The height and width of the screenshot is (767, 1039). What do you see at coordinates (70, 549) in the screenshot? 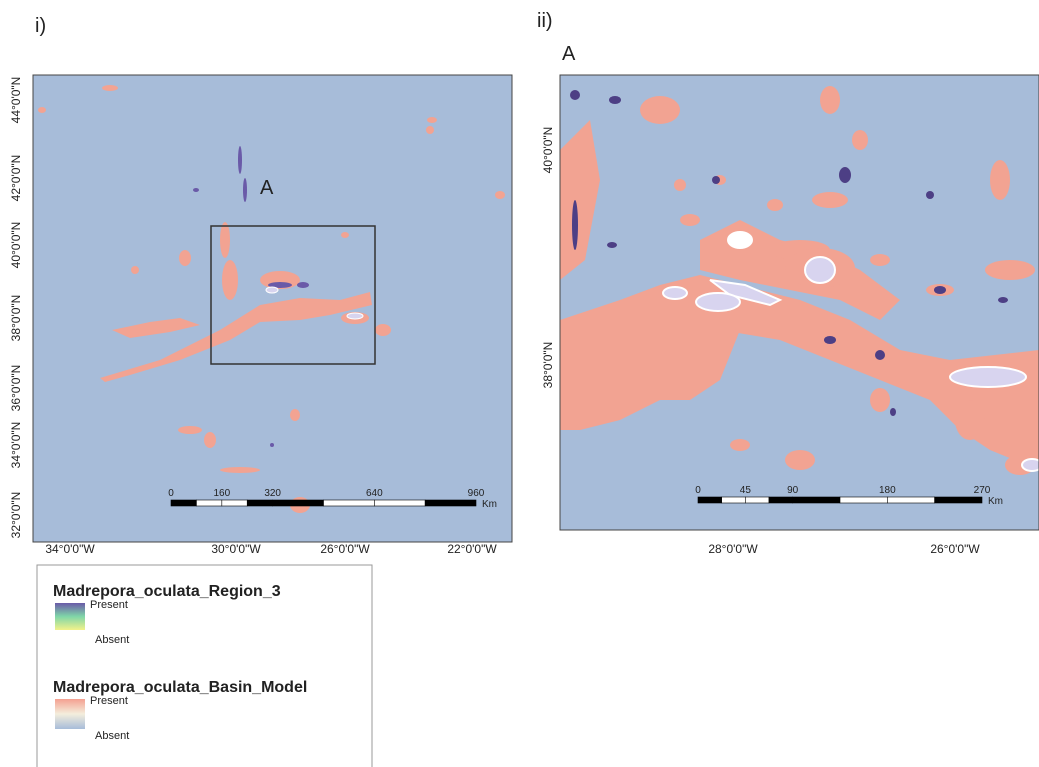
I see `x-axis-label: 34°0'0"W` at bounding box center [70, 549].